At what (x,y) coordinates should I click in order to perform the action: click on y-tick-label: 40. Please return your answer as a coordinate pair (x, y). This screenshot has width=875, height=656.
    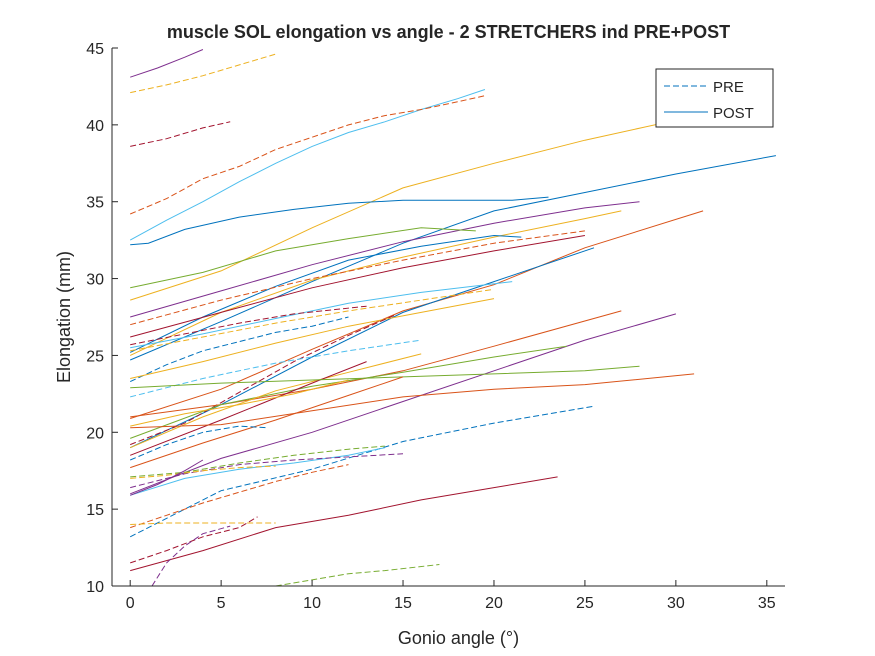
    Looking at the image, I should click on (95, 126).